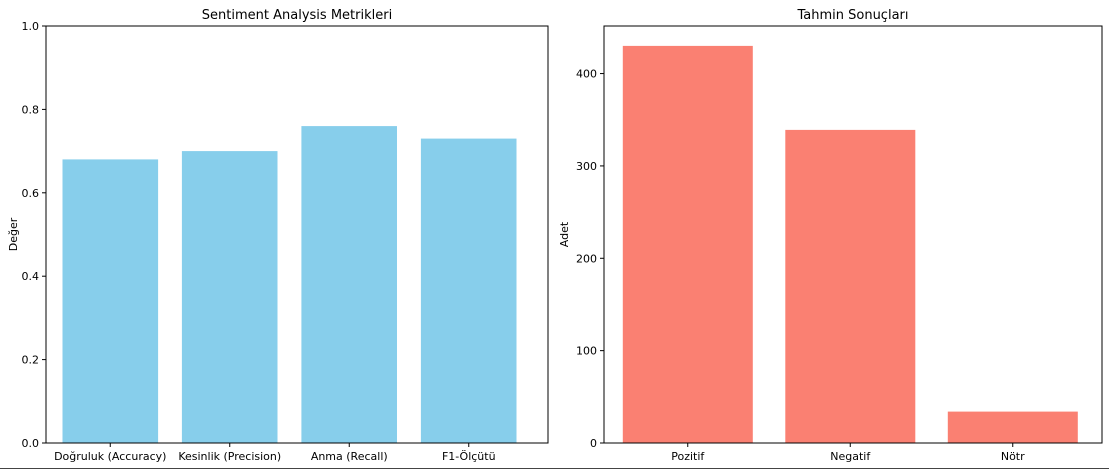  Describe the element at coordinates (110, 456) in the screenshot. I see `x-tick-label: Doğruluk (Accuracy)` at that location.